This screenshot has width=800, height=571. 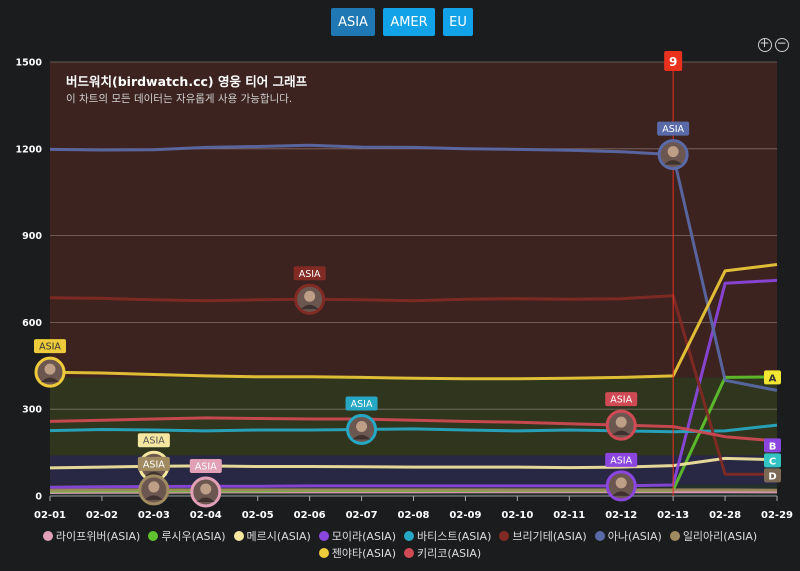 I want to click on zoom-in-icon: +, so click(x=765, y=44).